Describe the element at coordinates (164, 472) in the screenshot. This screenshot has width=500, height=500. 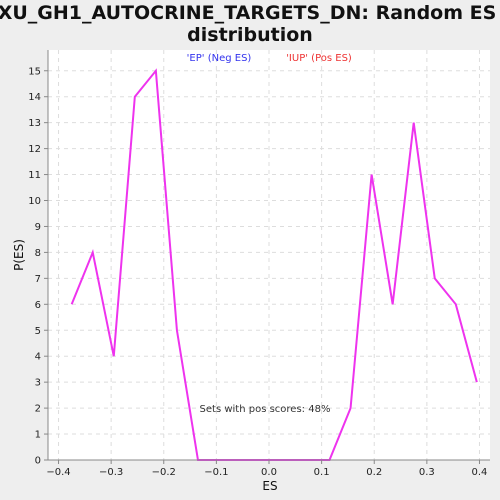
I see `x-tick-label: −0.2` at that location.